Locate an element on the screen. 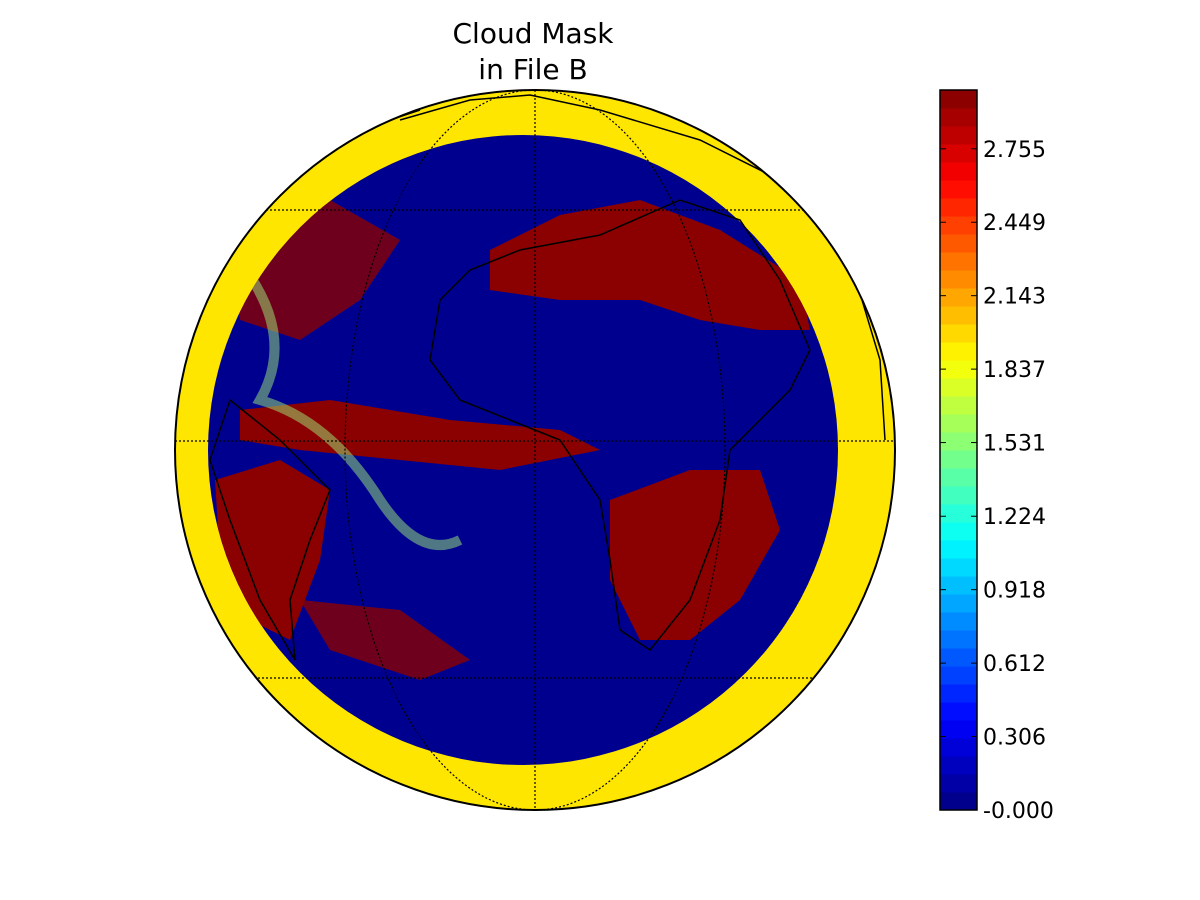 This screenshot has width=1200, height=900. tick-label: 1.224 is located at coordinates (1014, 517).